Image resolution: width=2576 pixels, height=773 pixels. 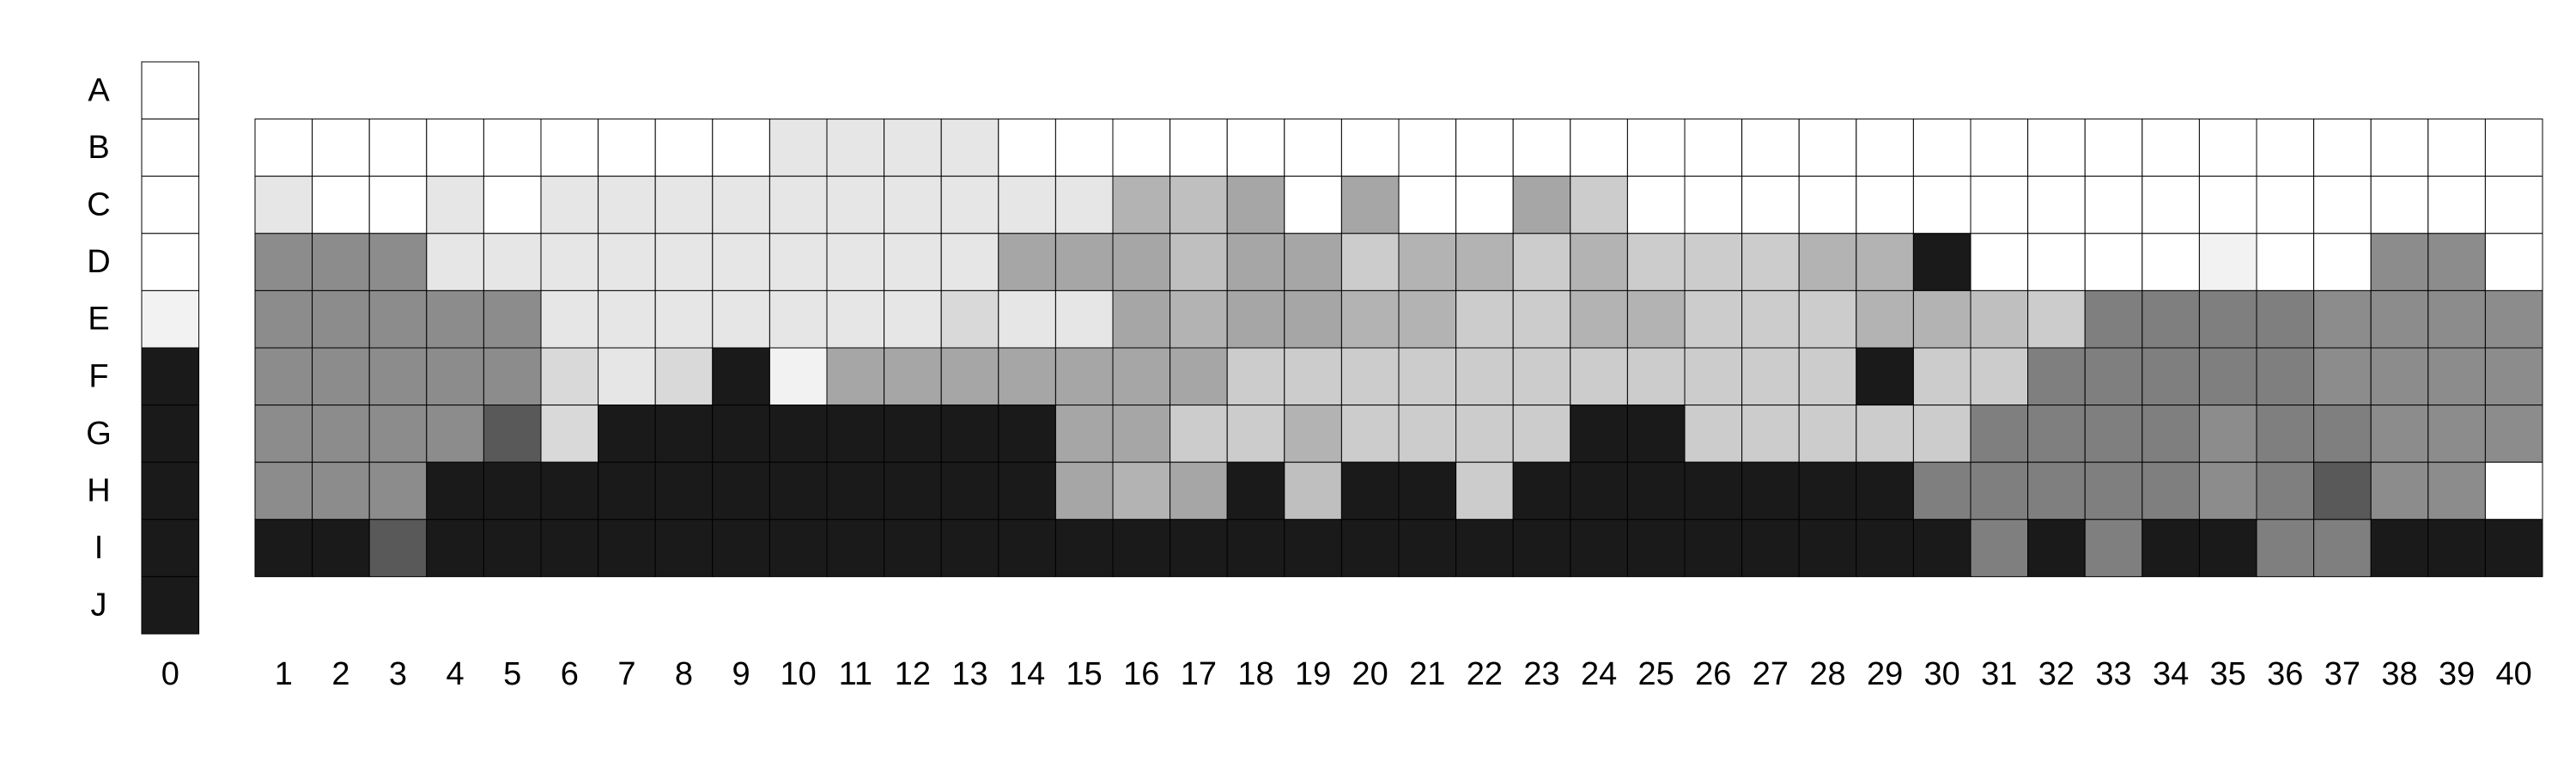 I want to click on column-label: 25, so click(x=1656, y=674).